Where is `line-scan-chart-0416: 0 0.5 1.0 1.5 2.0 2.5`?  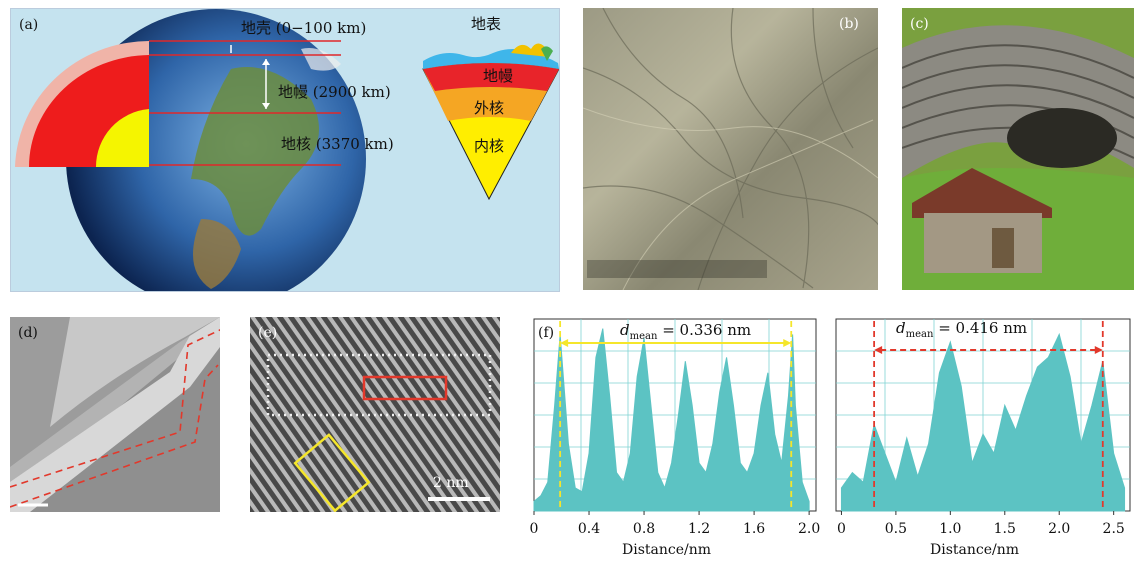
line-scan-chart-0416: 0 0.5 1.0 1.5 2.0 2.5 is located at coordinates (983, 427).